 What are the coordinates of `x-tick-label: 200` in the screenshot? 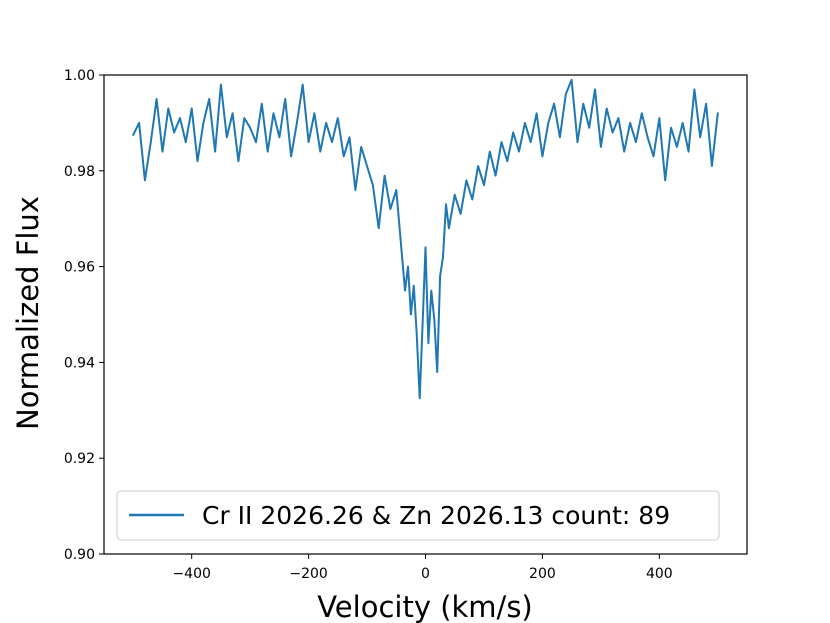 It's located at (542, 574).